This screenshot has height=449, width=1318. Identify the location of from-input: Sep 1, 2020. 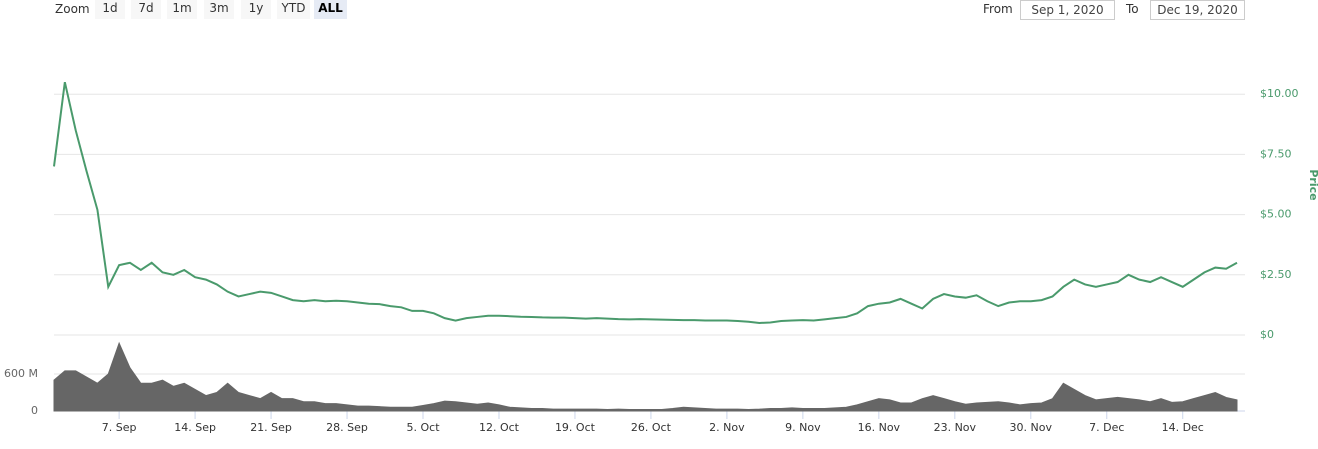
(1067, 10).